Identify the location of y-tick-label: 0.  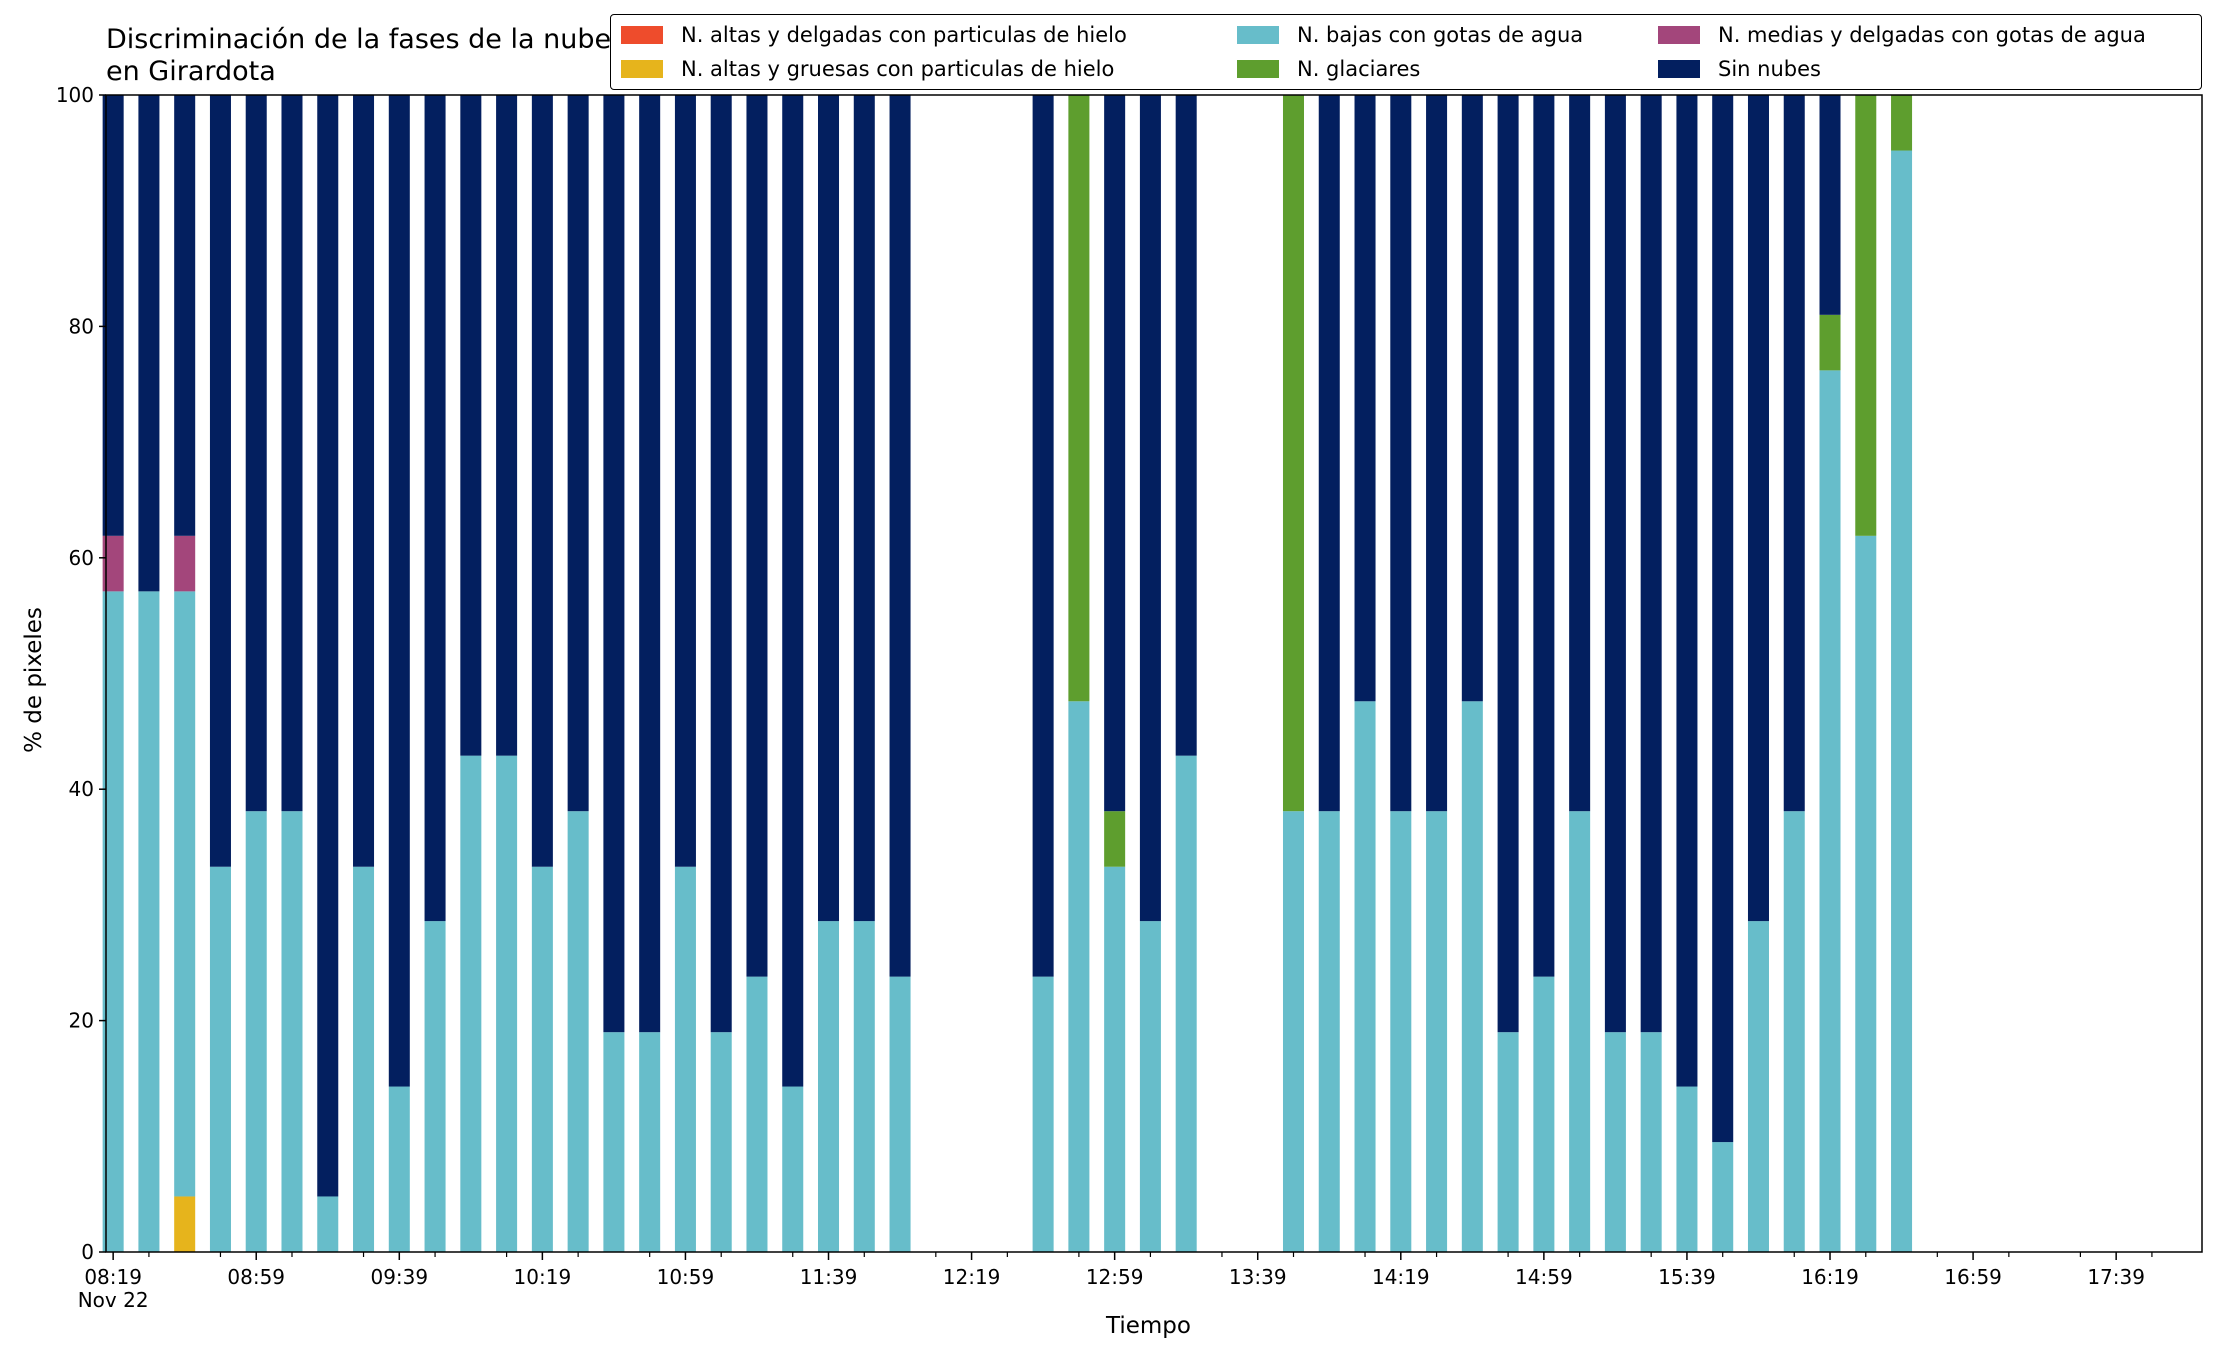
(87, 1252).